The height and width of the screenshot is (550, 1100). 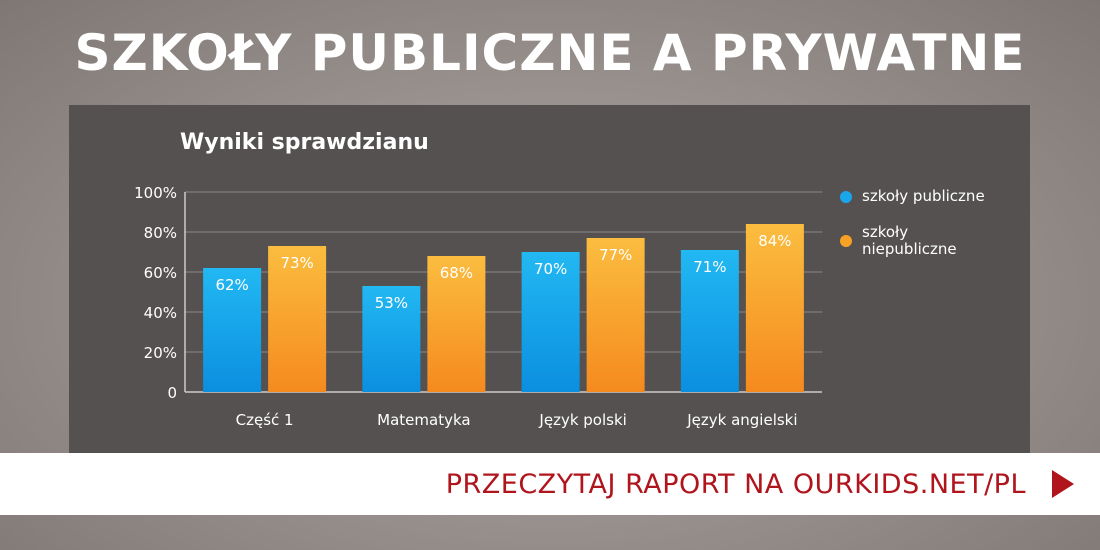 I want to click on x-tick-label: Matematyka, so click(x=423, y=420).